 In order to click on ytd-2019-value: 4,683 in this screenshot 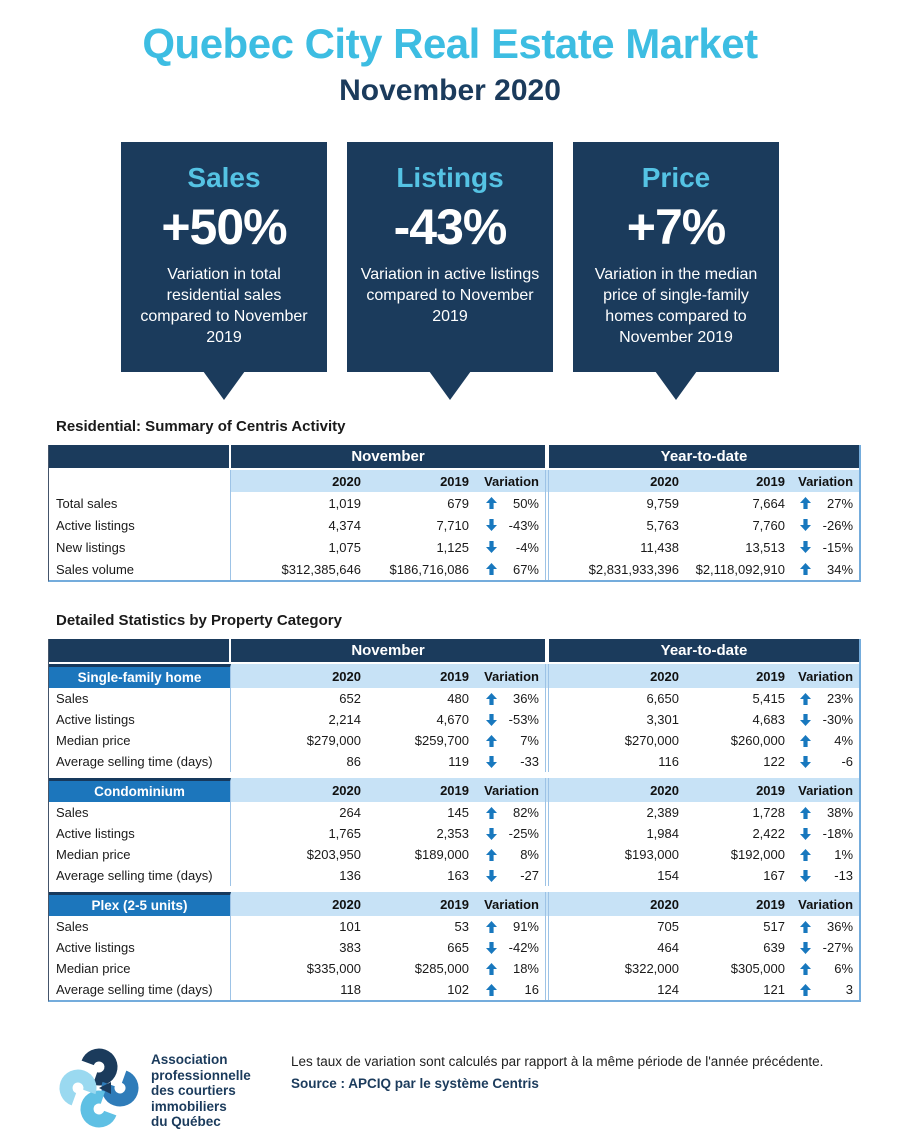, I will do `click(742, 719)`.